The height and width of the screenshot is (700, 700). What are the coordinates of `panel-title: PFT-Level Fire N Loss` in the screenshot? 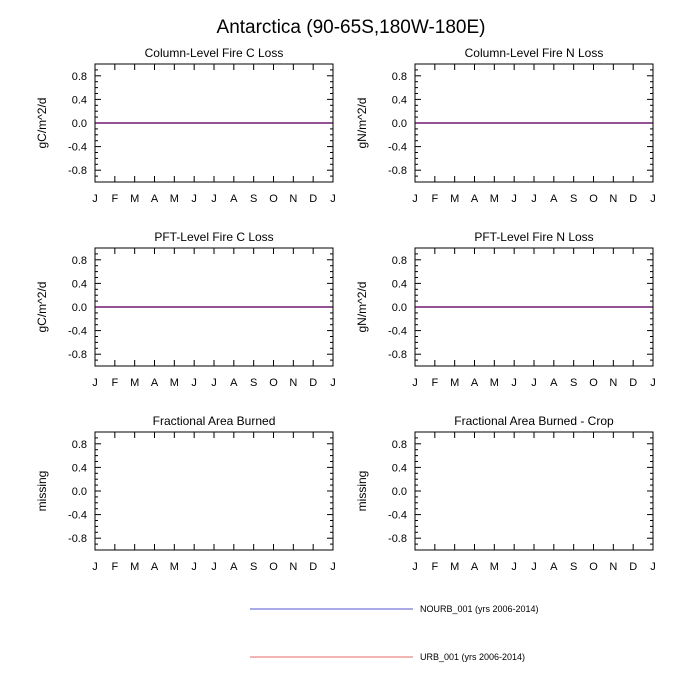 It's located at (533, 237).